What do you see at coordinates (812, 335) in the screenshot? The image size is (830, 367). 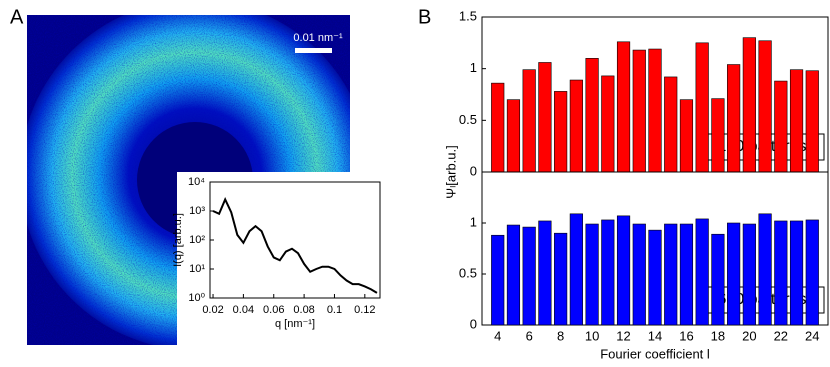 I see `x-tick-label: 24` at bounding box center [812, 335].